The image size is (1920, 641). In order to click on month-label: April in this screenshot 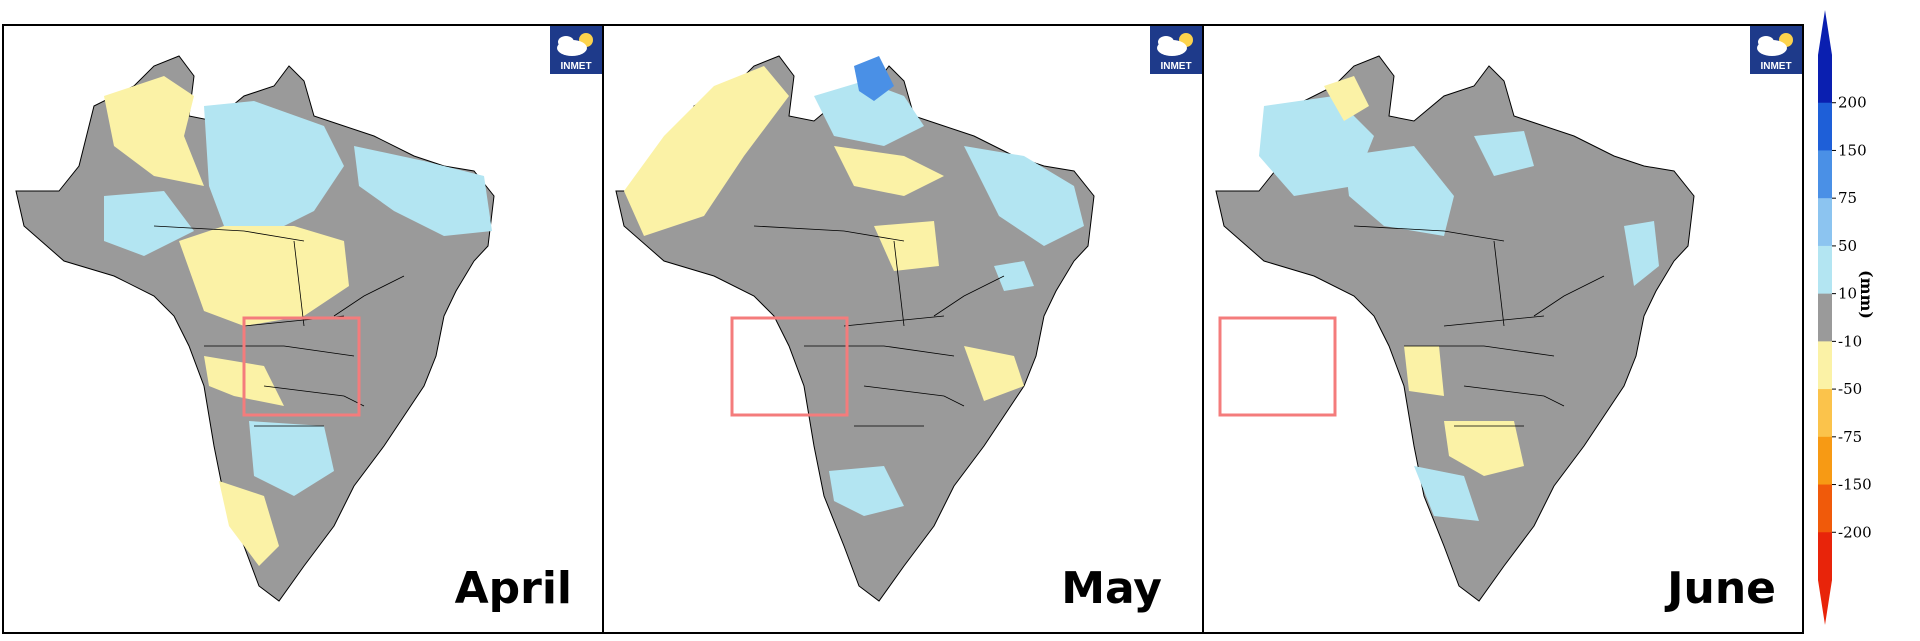, I will do `click(513, 588)`.